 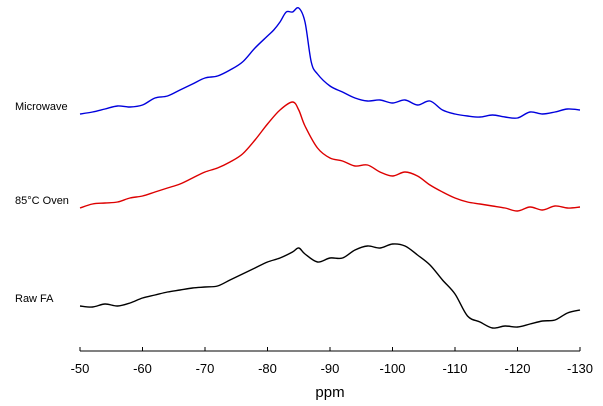 I want to click on x-tick-label: -90, so click(x=330, y=368).